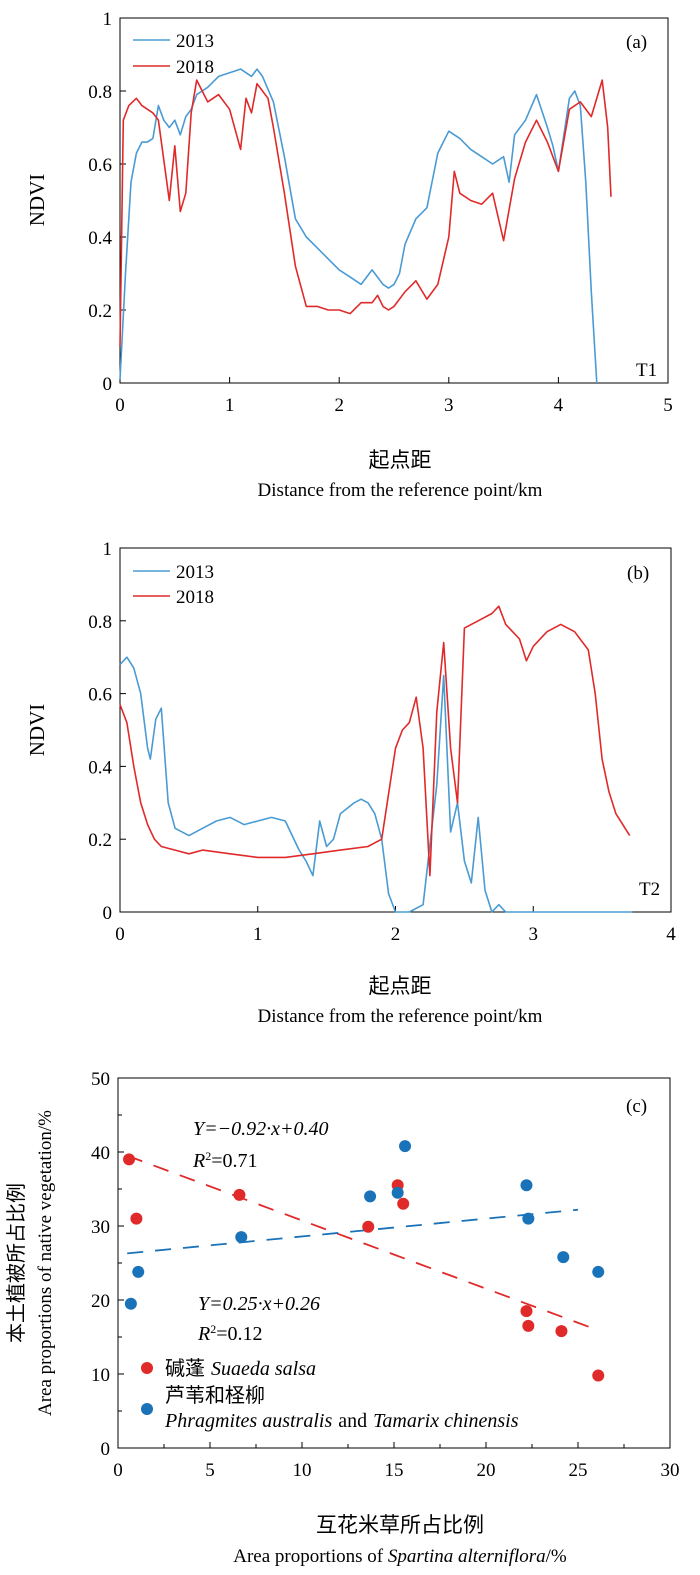 The image size is (700, 1575). Describe the element at coordinates (120, 405) in the screenshot. I see `x-tick-label-a-0: 0` at that location.